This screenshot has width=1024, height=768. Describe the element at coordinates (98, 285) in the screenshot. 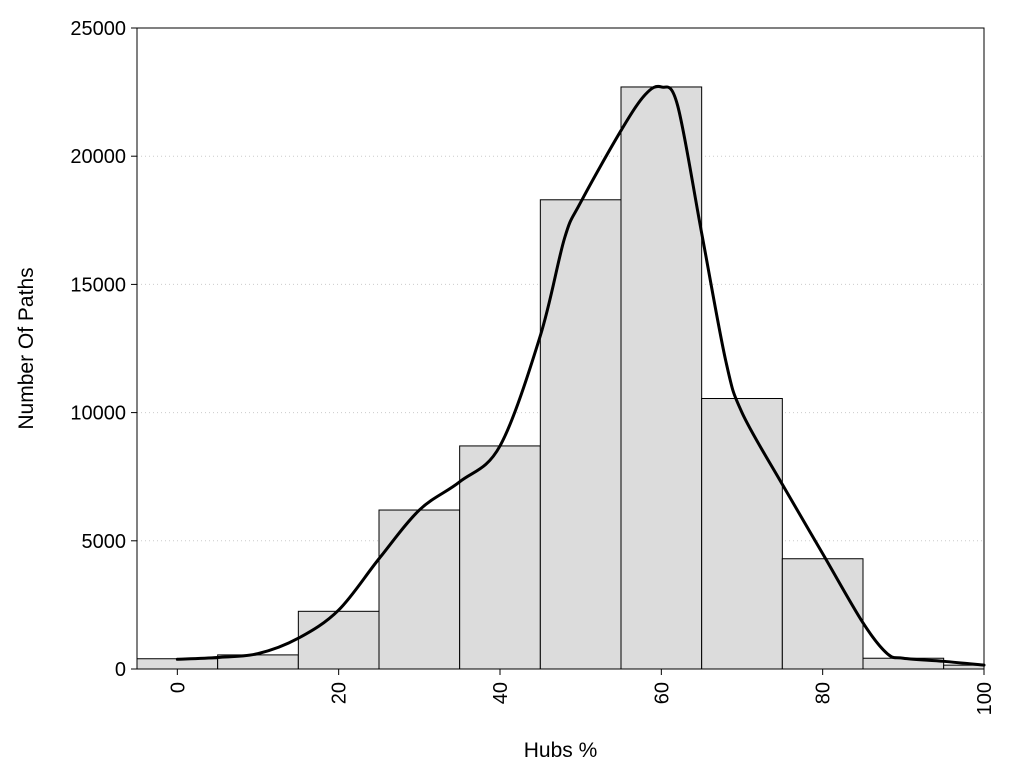

I see `y-tick-label-15000: 15000` at that location.